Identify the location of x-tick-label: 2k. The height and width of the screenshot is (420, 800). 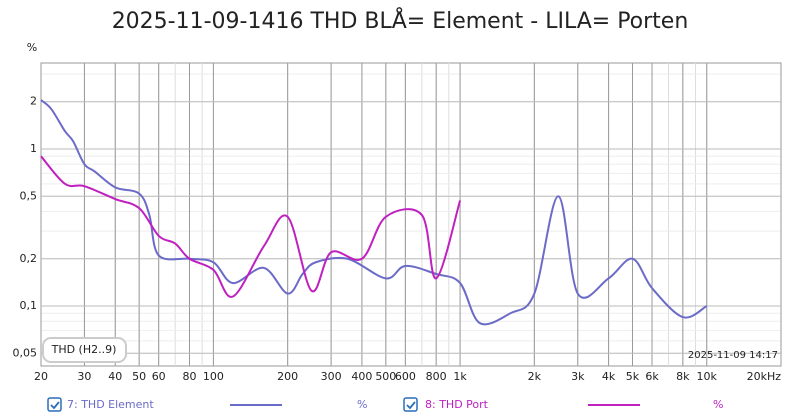
(535, 376).